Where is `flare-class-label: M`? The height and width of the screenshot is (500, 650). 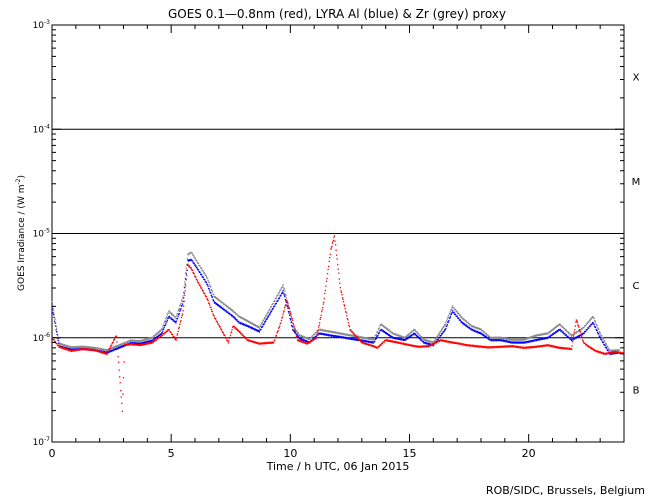
flare-class-label: M is located at coordinates (636, 182).